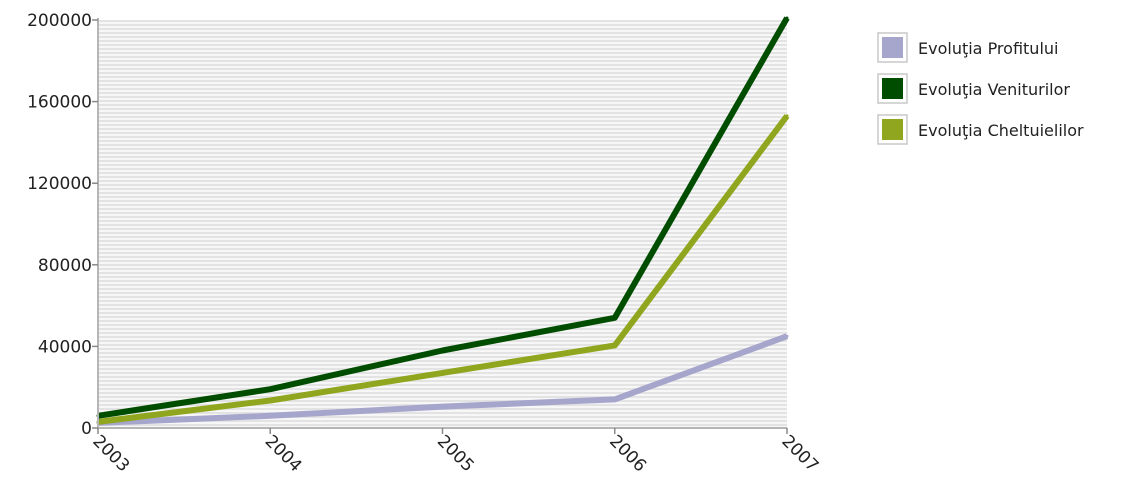 This screenshot has width=1145, height=490. What do you see at coordinates (59, 184) in the screenshot?
I see `y-tick-label: 120000` at bounding box center [59, 184].